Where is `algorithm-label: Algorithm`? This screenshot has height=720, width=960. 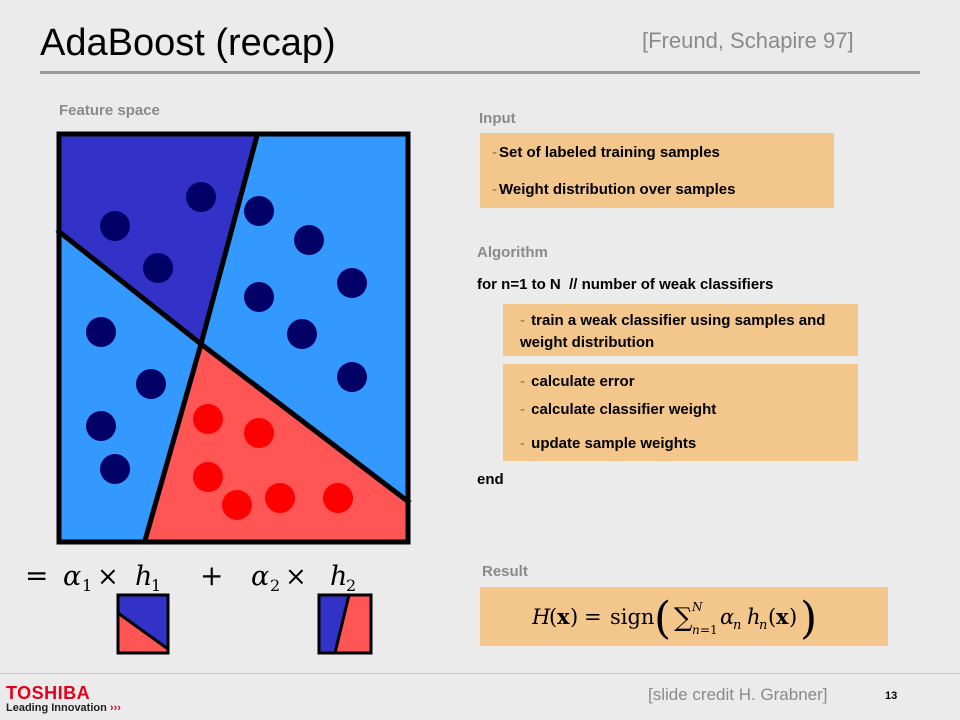
algorithm-label: Algorithm is located at coordinates (512, 252).